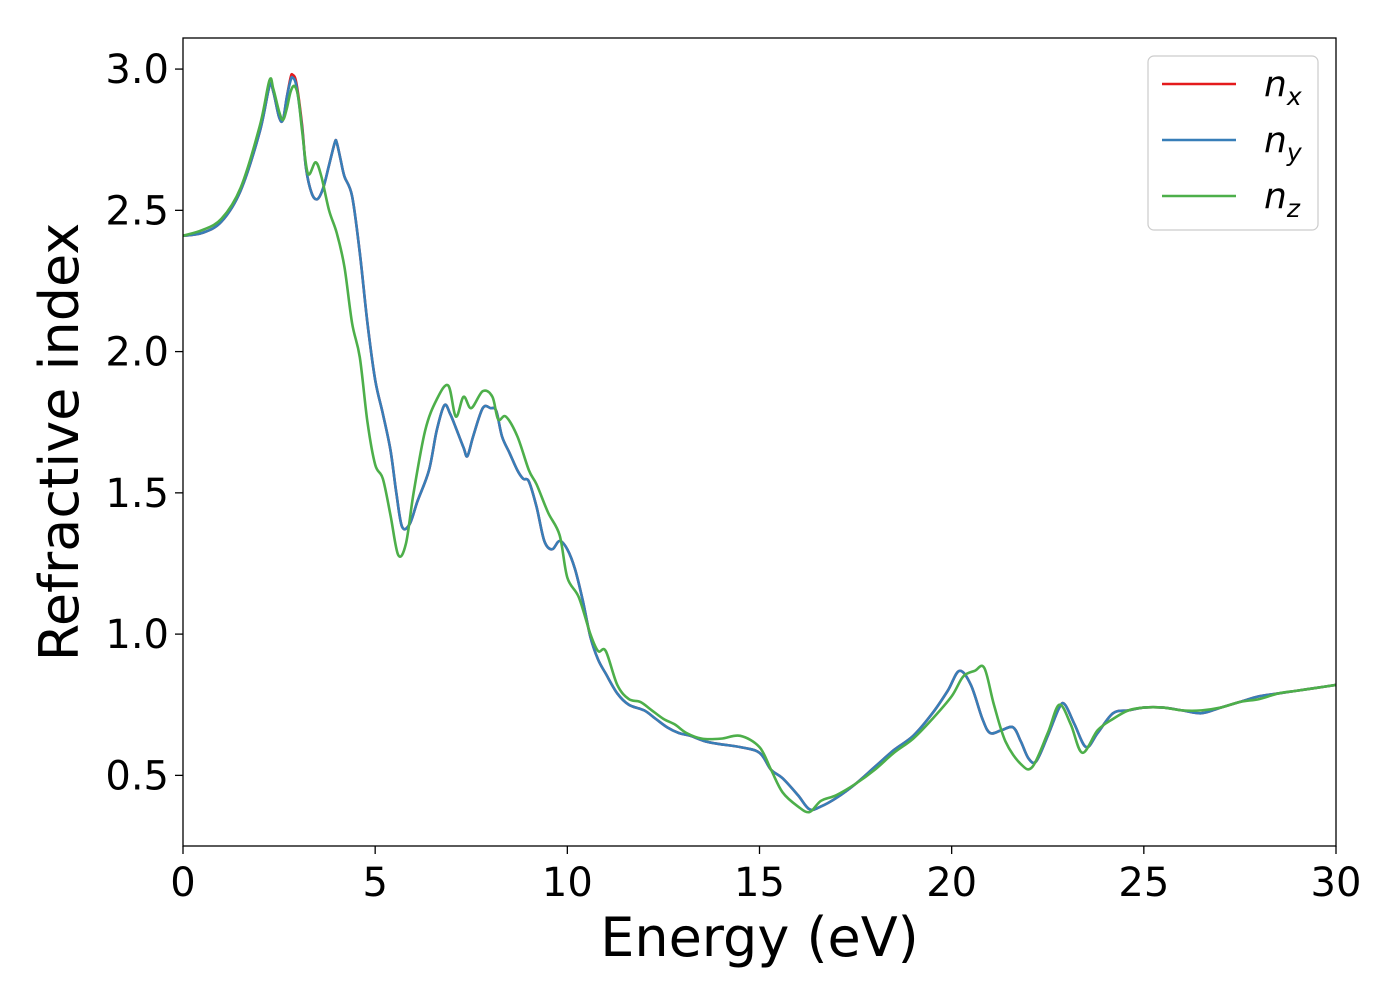  Describe the element at coordinates (1336, 883) in the screenshot. I see `x-tick-label: 30` at that location.